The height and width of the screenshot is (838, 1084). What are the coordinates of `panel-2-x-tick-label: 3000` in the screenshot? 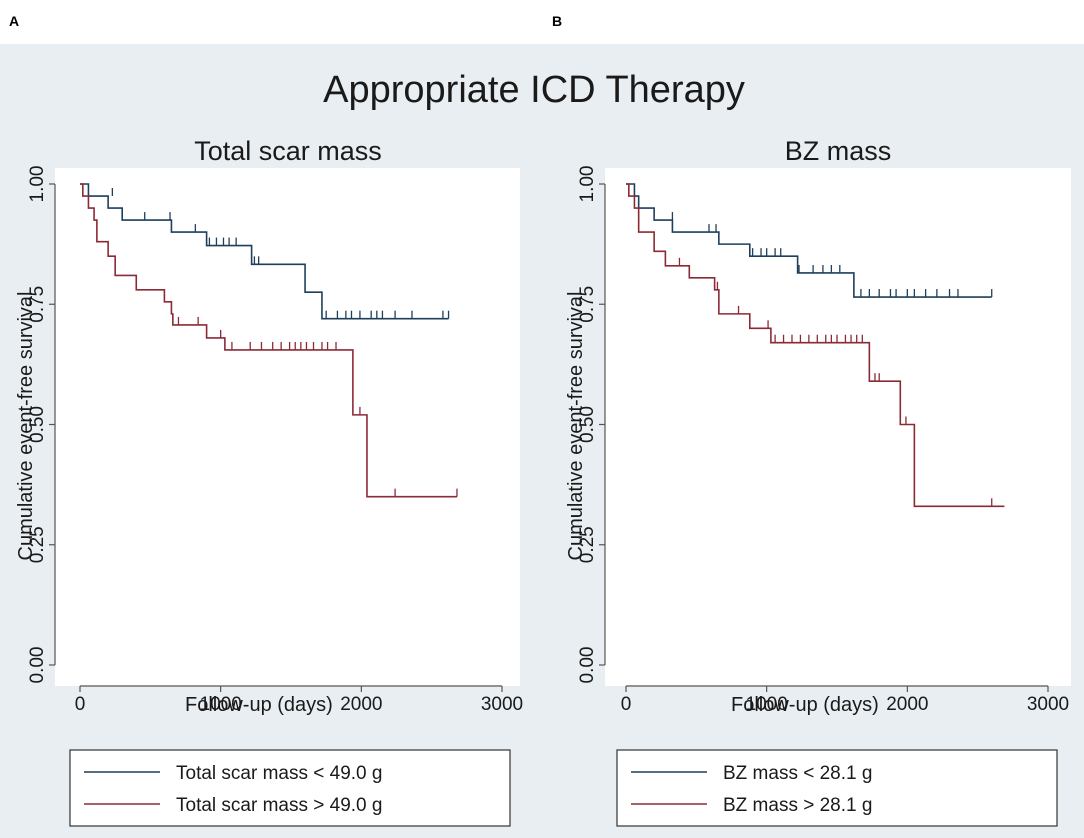 It's located at (1048, 704).